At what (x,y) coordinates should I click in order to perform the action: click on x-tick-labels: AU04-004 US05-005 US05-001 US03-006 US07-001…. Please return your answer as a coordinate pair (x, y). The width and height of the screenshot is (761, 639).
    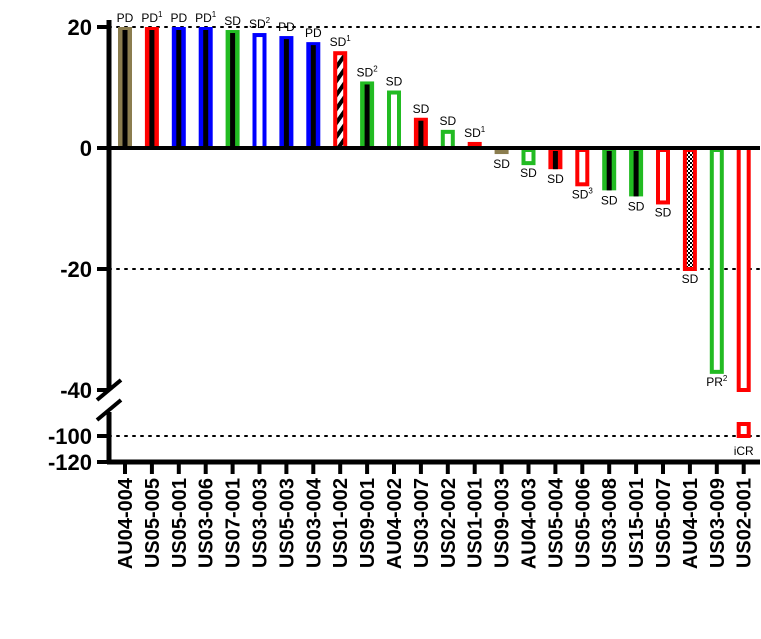
    Looking at the image, I should click on (435, 515).